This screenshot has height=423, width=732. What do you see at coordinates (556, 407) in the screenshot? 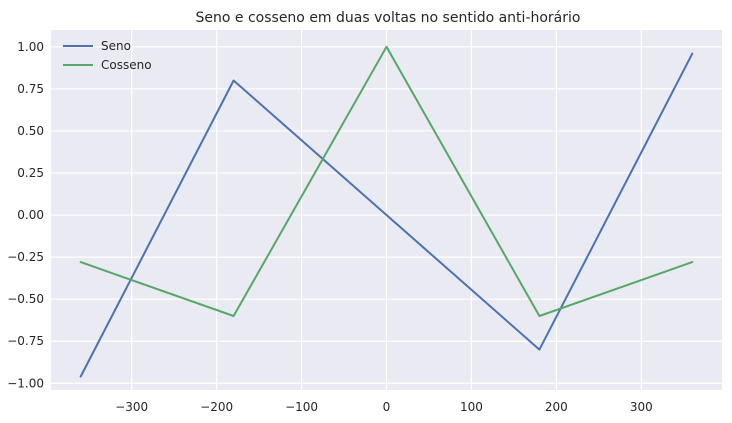
I see `x-tick-label: 200` at bounding box center [556, 407].